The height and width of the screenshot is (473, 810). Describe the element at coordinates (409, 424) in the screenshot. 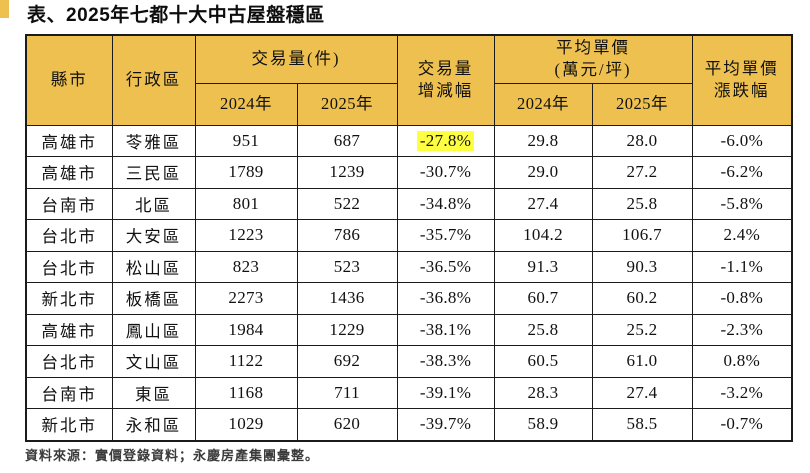

I see `table-row: 新北市 永和區 1029 620 -39.7% 58.9 58.5 -0.7%` at that location.